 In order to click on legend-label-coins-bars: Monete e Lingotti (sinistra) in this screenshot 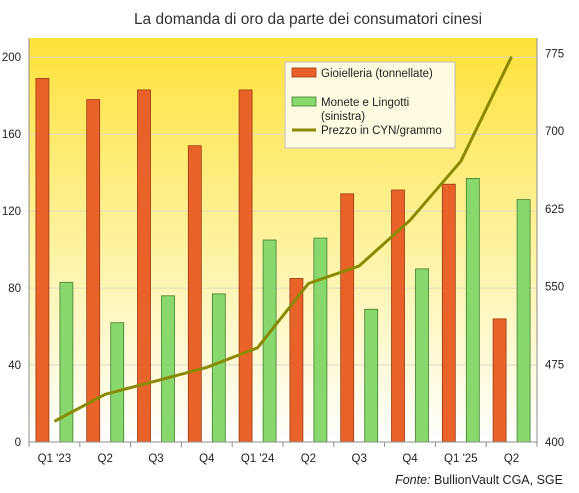, I will do `click(366, 110)`.